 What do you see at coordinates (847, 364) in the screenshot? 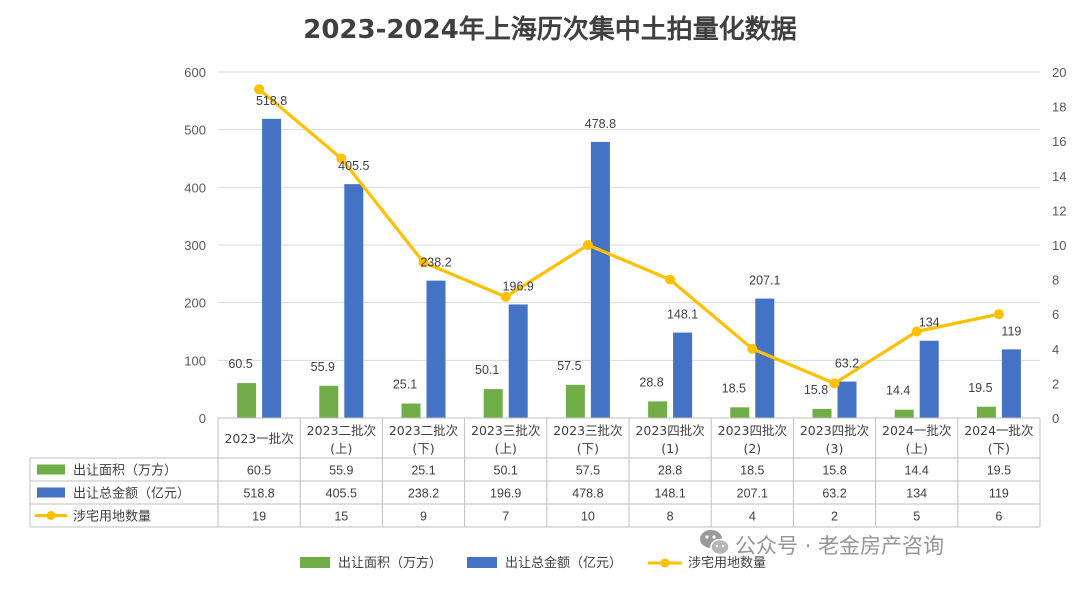
I see `data-label-amount: 63.2` at bounding box center [847, 364].